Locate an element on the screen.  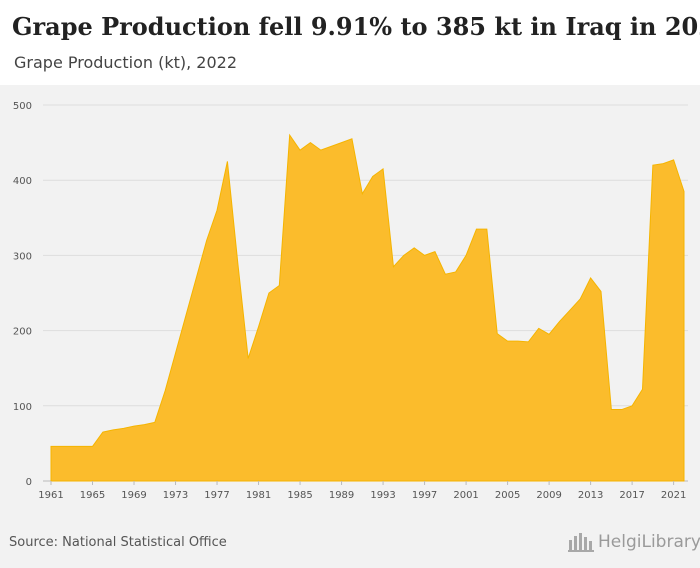
data-point-1994 is located at coordinates (393, 267).